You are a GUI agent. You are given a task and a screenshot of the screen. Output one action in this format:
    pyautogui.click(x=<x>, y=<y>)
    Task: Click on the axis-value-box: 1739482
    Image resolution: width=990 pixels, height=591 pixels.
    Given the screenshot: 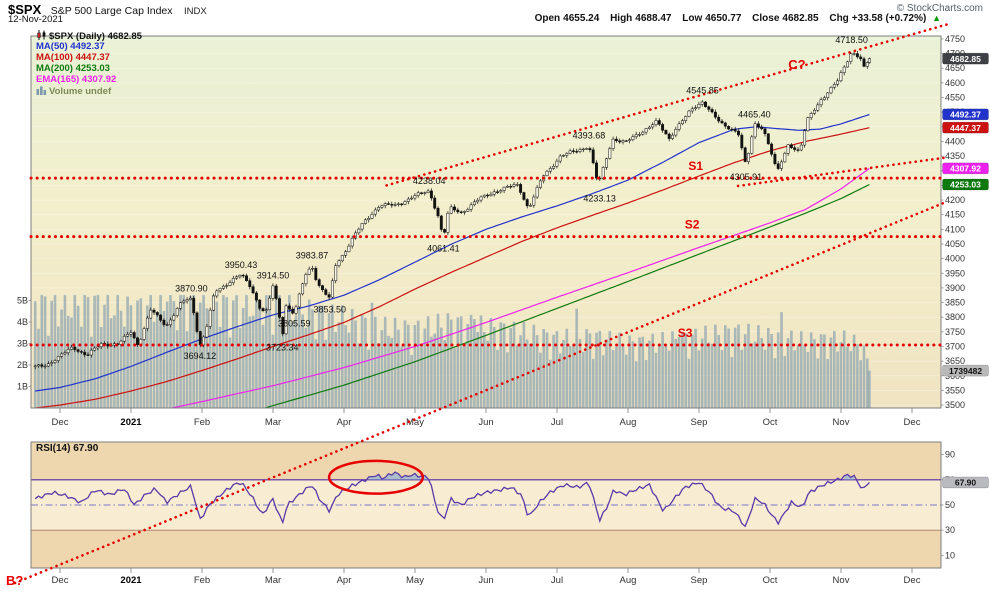 What is the action you would take?
    pyautogui.click(x=965, y=370)
    